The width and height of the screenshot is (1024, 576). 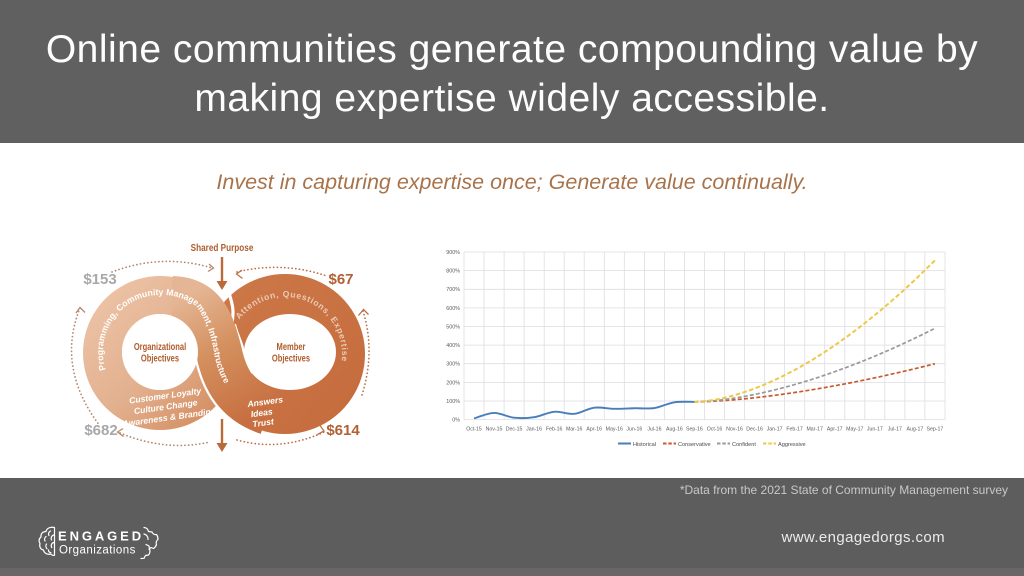 What do you see at coordinates (261, 412) in the screenshot?
I see `svg-text: Ideas` at bounding box center [261, 412].